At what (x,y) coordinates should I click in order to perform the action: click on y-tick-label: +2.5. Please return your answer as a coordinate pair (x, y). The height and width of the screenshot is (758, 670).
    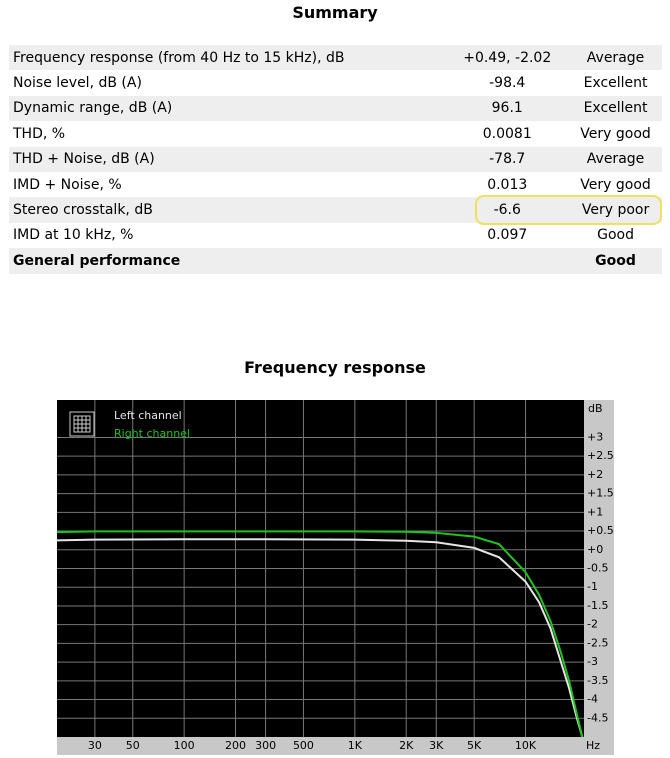
    Looking at the image, I should click on (600, 455).